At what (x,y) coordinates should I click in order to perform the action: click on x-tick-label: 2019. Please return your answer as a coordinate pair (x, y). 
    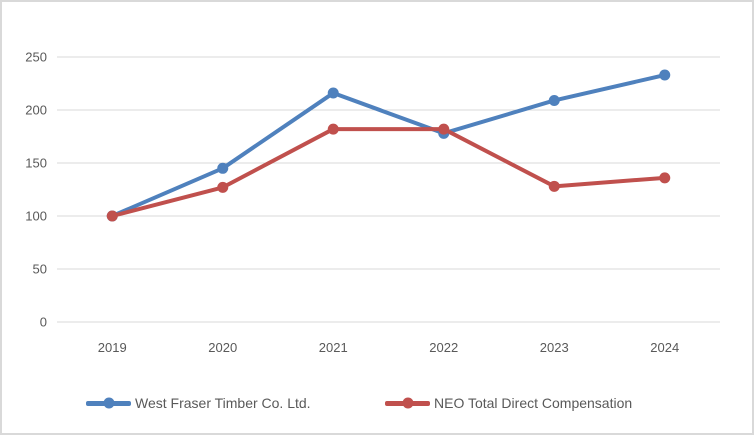
    Looking at the image, I should click on (112, 347).